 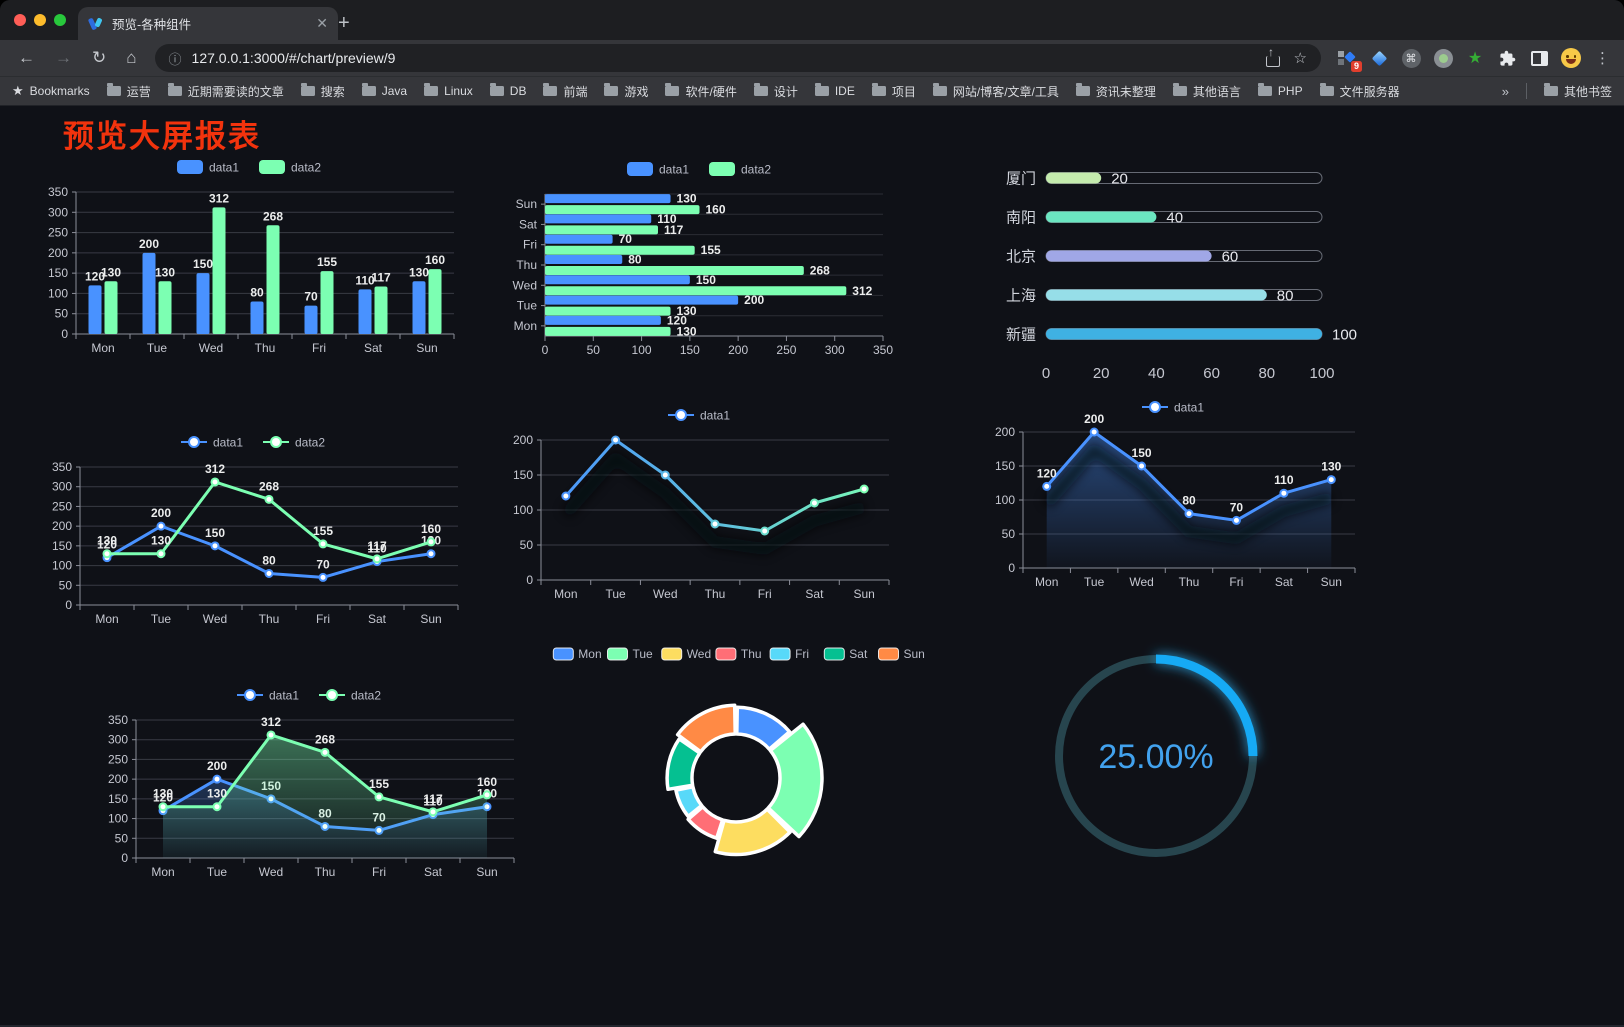 What do you see at coordinates (366, 696) in the screenshot?
I see `svg-text: data2` at bounding box center [366, 696].